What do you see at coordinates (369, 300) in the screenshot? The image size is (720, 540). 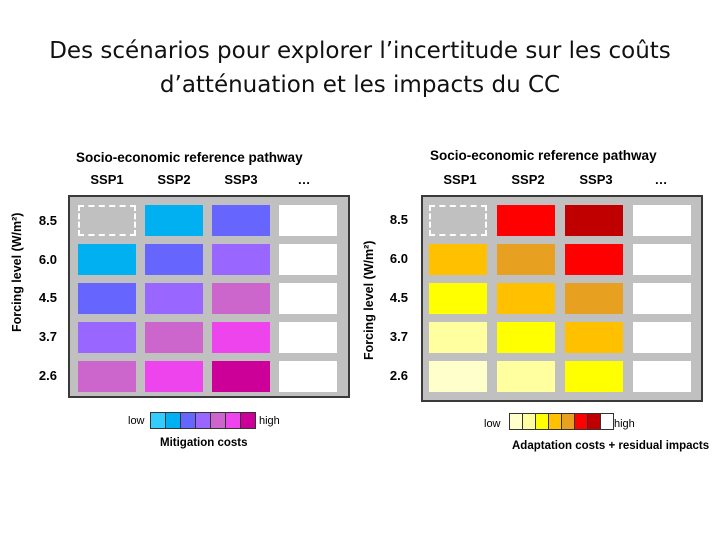 I see `right-y-axis-label: Forcing level (W/m²)` at bounding box center [369, 300].